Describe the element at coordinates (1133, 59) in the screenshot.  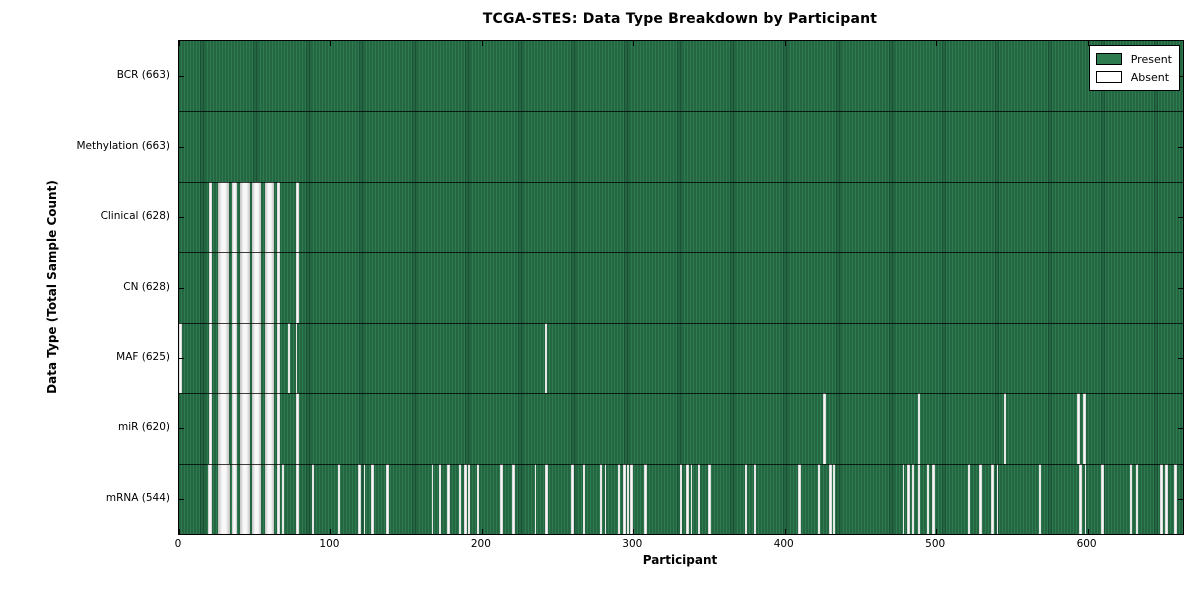
I see `legend-item-present: Present` at that location.